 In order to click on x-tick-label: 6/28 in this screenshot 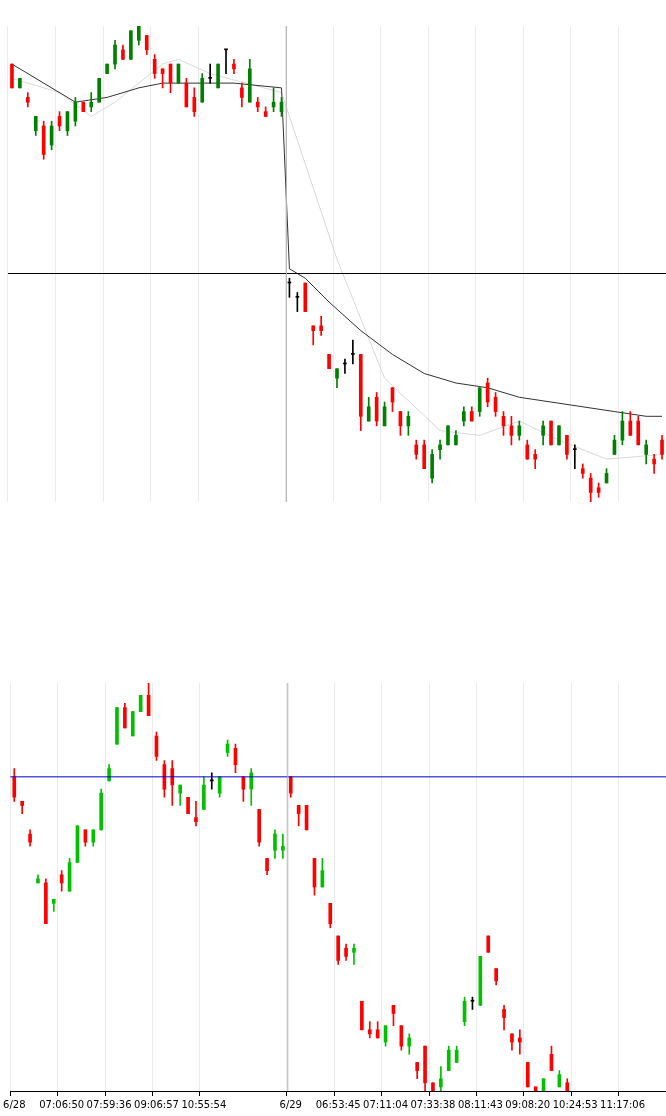, I will do `click(14, 1104)`.